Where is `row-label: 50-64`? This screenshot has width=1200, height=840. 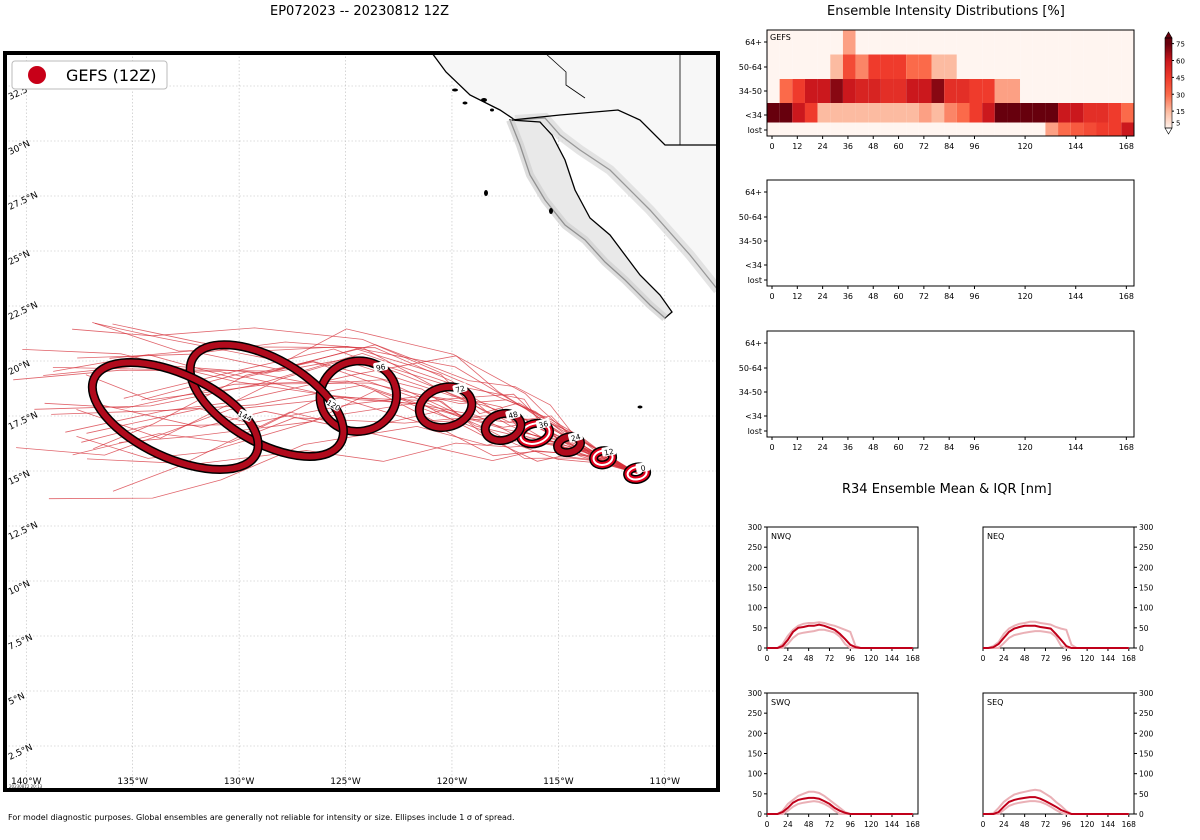 row-label: 50-64 is located at coordinates (750, 368).